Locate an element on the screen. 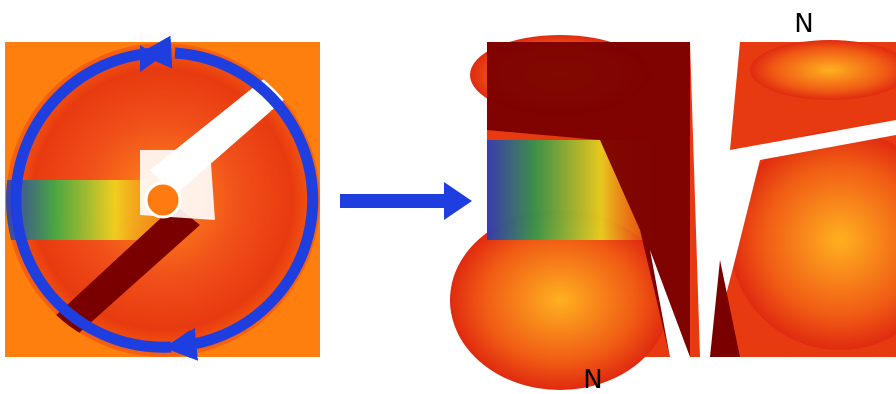 The image size is (896, 394). label-top: N is located at coordinates (803, 24).